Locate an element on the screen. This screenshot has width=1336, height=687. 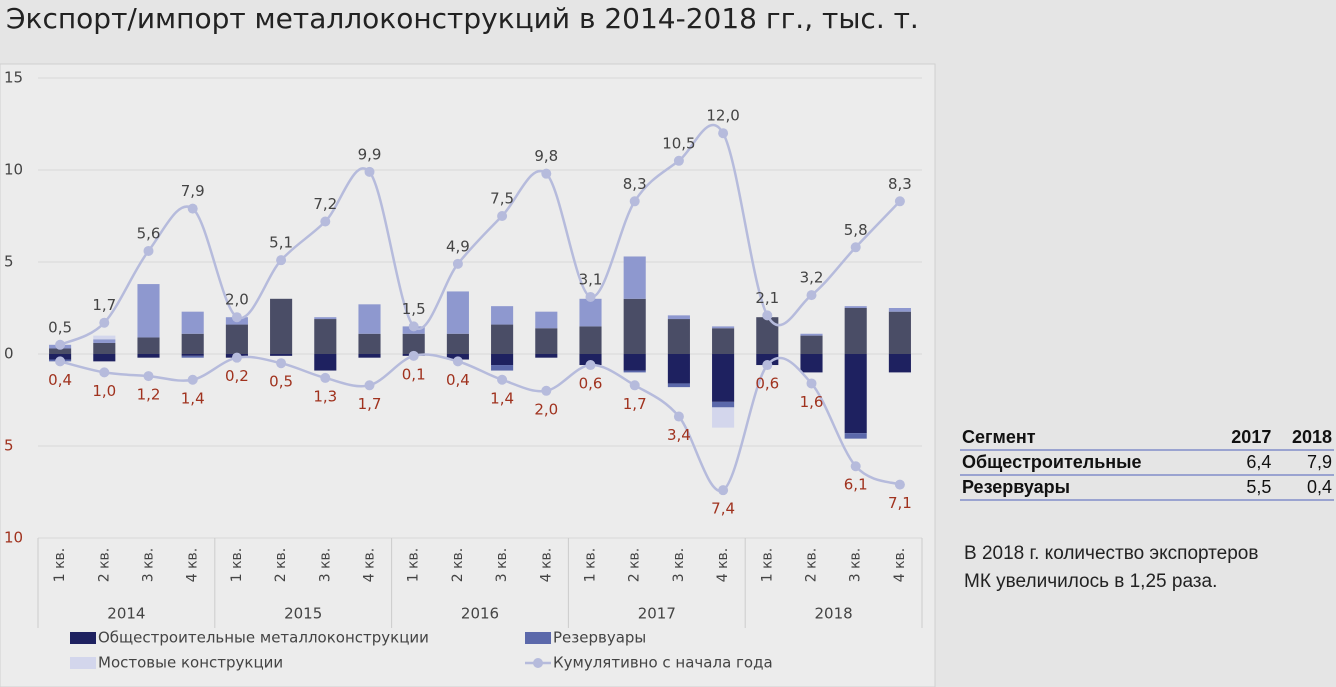
data-label: 7,4 is located at coordinates (723, 509).